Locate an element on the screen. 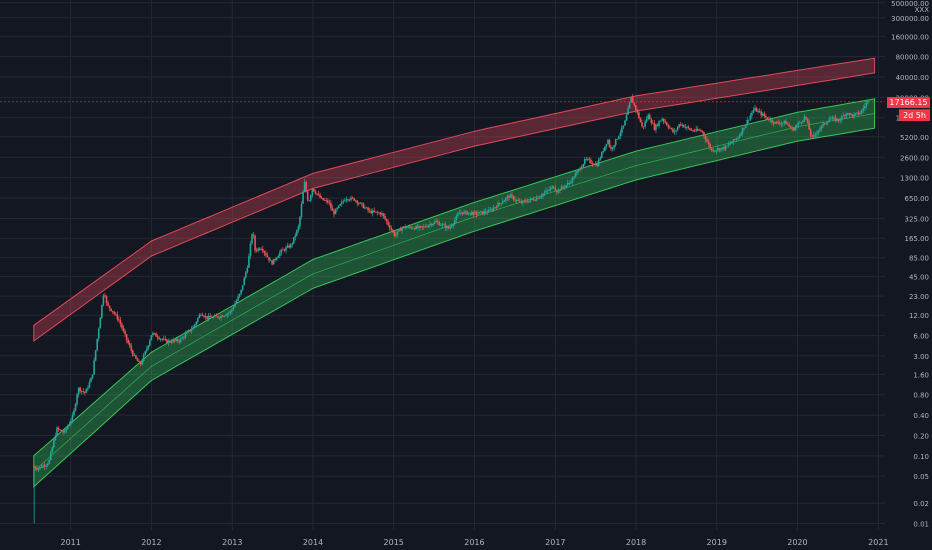 The height and width of the screenshot is (550, 932). time-tick-label: 2016 is located at coordinates (474, 542).